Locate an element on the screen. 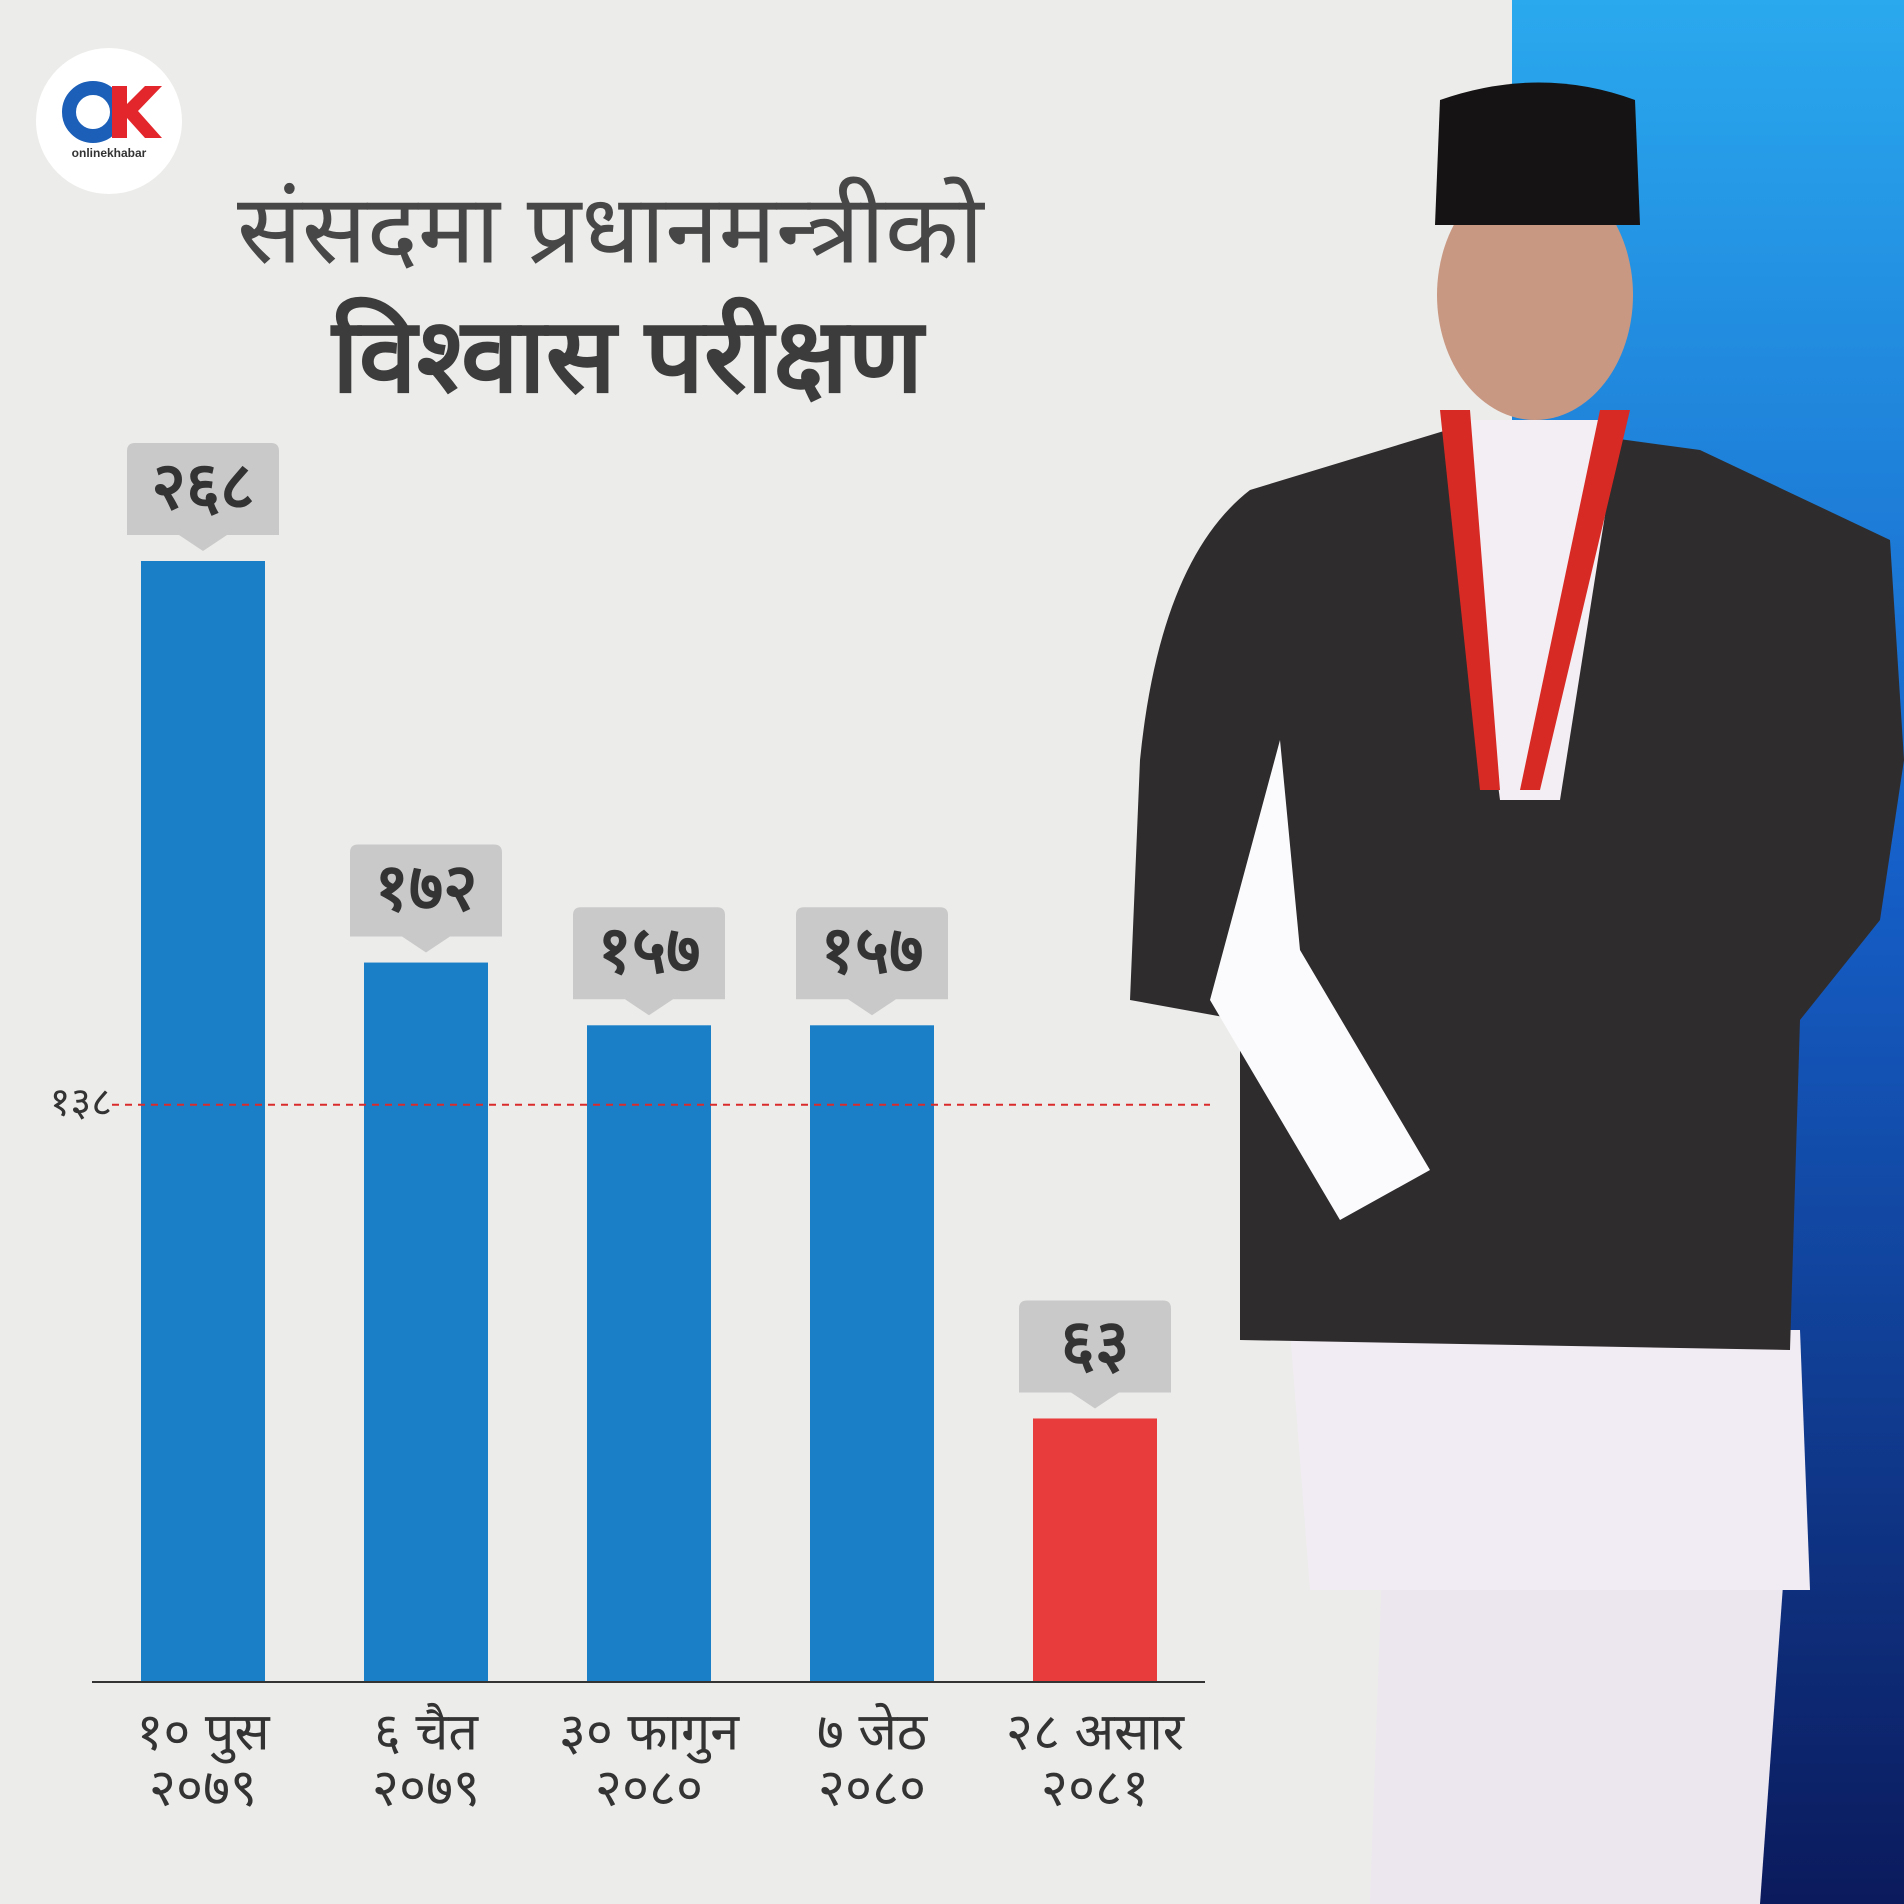 The width and height of the screenshot is (1904, 1904). value-label: १७२ is located at coordinates (426, 887).